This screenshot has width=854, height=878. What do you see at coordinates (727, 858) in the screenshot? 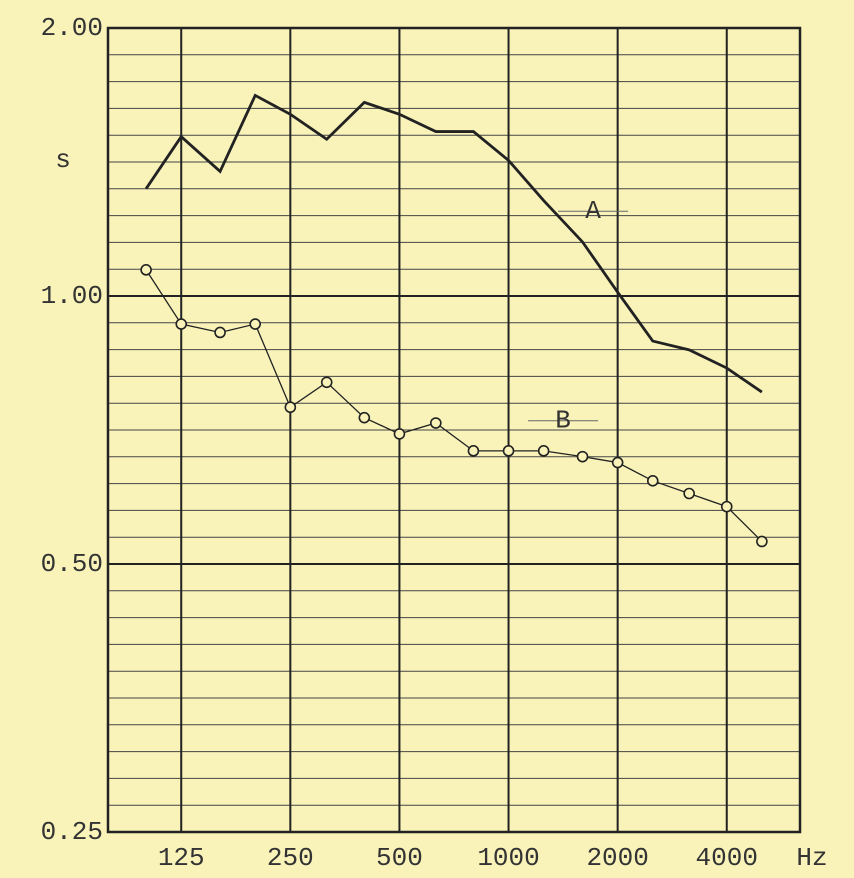
I see `x-tick-label: 4000` at bounding box center [727, 858].